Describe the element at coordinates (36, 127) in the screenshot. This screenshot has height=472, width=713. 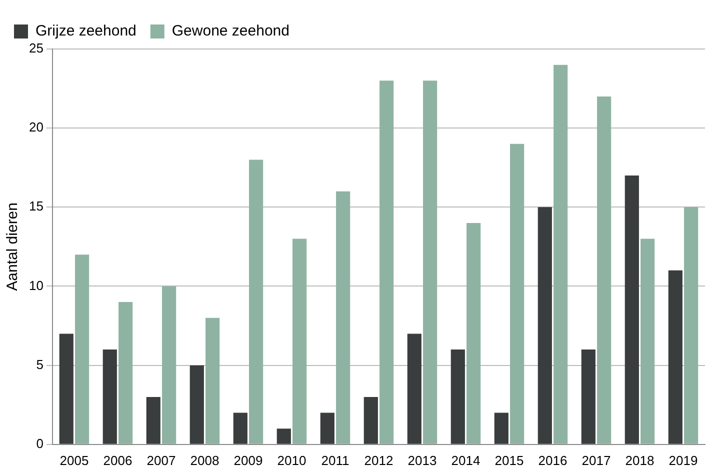
I see `y-tick-label: 20` at that location.